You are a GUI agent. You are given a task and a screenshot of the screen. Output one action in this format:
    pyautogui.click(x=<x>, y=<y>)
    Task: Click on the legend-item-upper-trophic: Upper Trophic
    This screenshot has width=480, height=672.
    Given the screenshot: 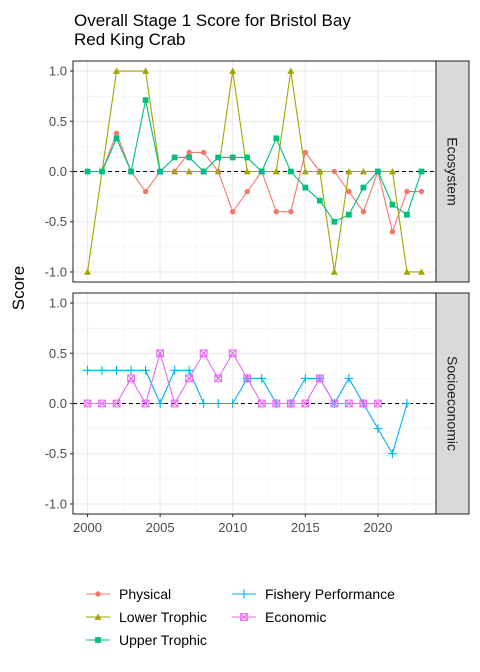 What is the action you would take?
    pyautogui.click(x=146, y=640)
    